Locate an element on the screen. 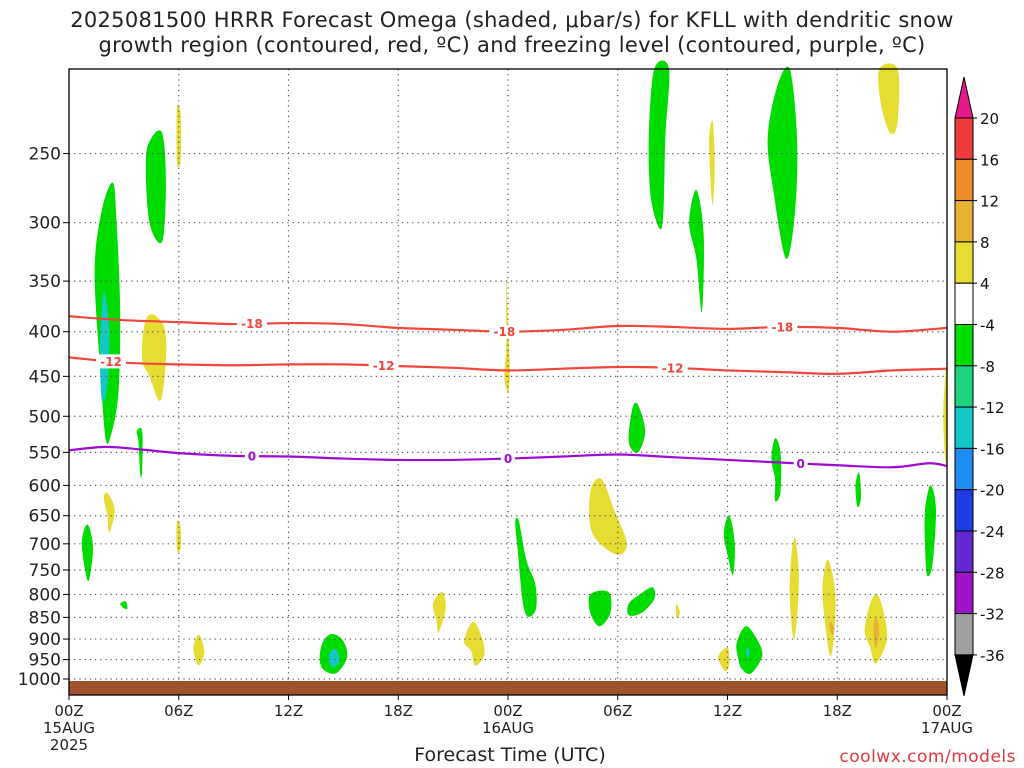  y-tick-label: 700 is located at coordinates (45, 545).